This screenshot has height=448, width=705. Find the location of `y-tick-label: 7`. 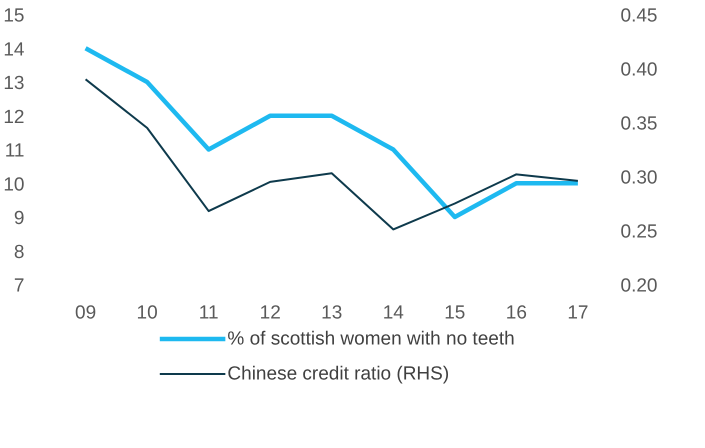

y-tick-label: 7 is located at coordinates (19, 286).